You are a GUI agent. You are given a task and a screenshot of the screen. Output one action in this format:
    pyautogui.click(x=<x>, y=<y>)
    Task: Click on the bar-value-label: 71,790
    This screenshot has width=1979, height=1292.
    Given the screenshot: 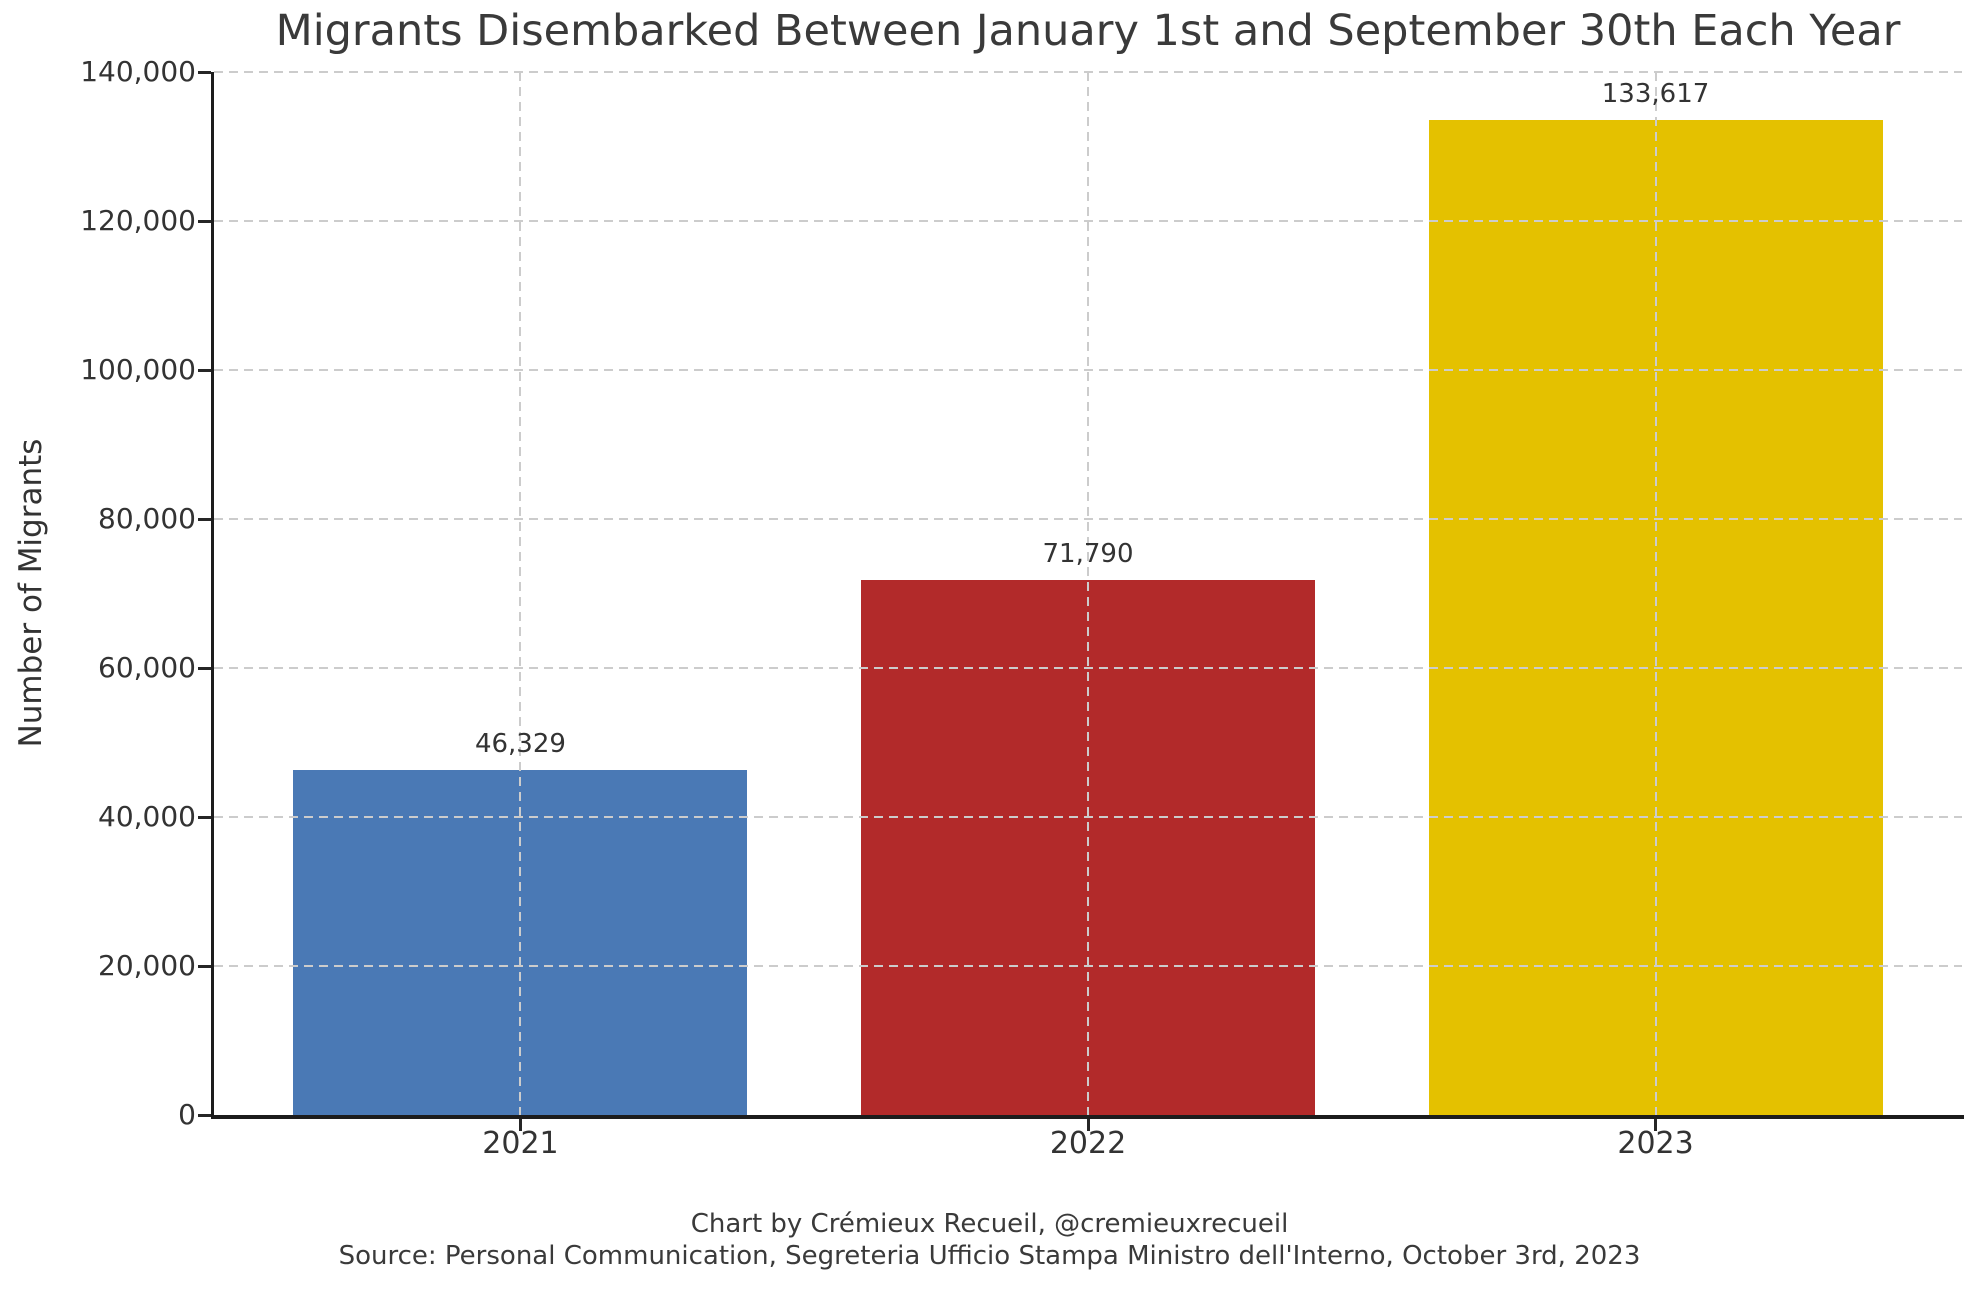 What is the action you would take?
    pyautogui.click(x=1088, y=554)
    